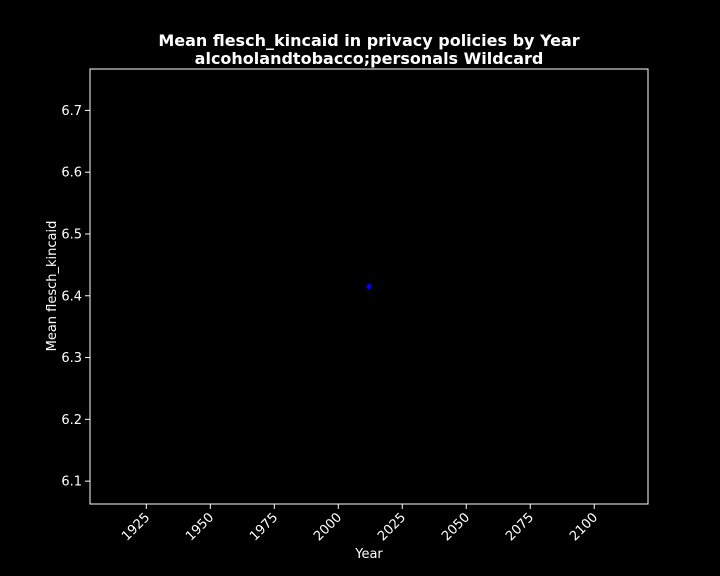 This screenshot has width=720, height=576. Describe the element at coordinates (71, 482) in the screenshot. I see `y-tick-label: 6.1` at that location.